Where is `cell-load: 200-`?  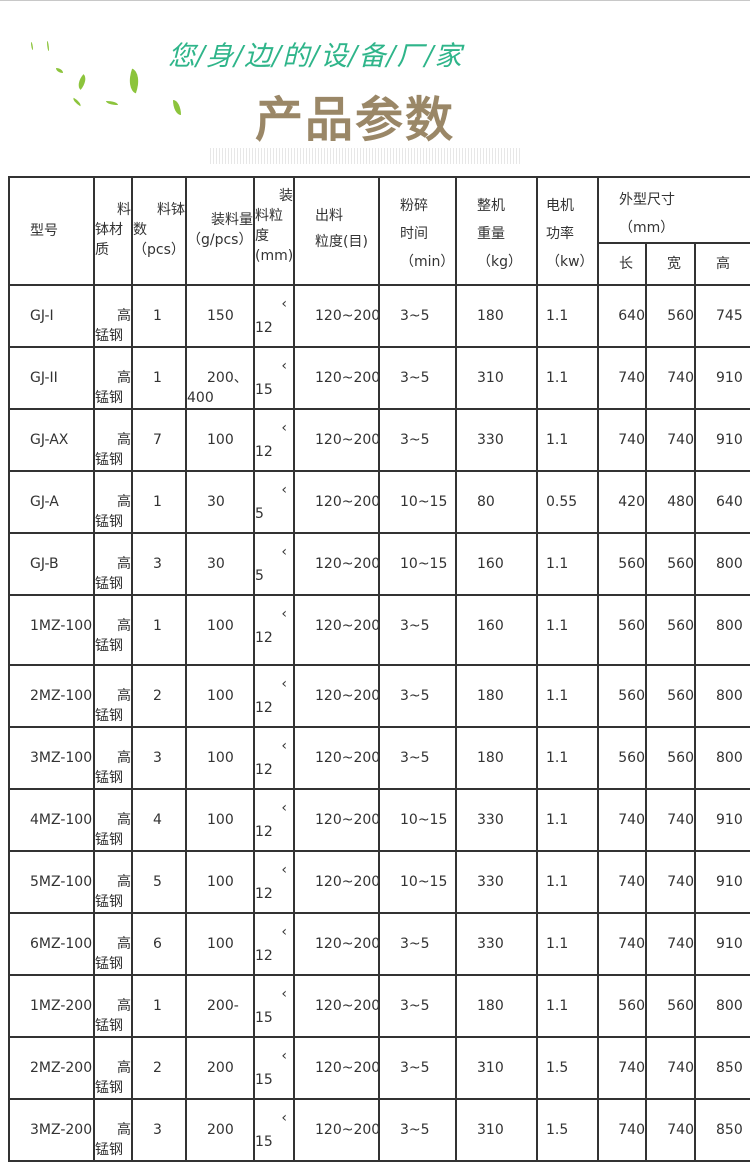
cell-load: 200- is located at coordinates (220, 1006).